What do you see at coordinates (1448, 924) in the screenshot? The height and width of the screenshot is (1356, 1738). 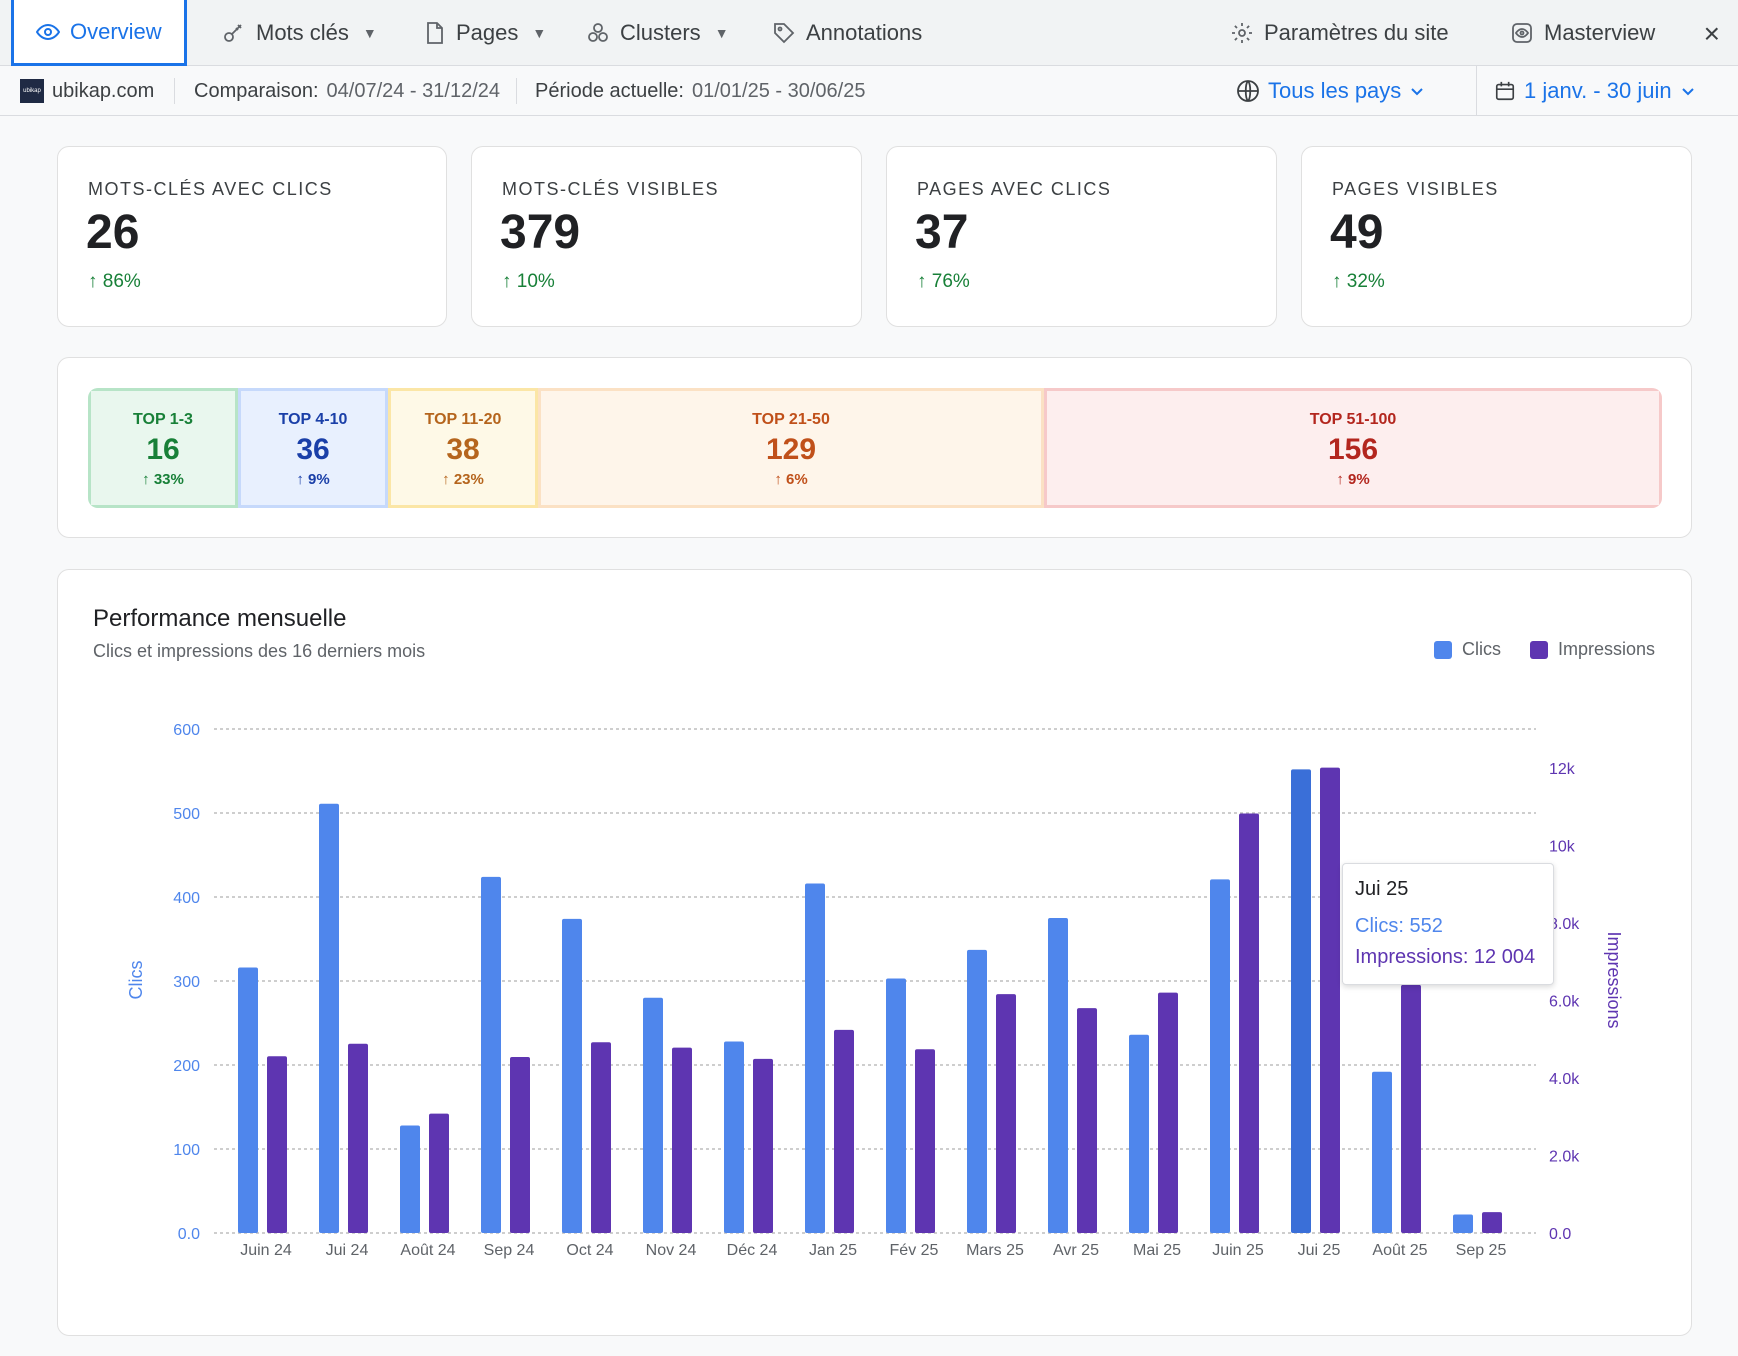 I see `chart-tooltip: Jui 25 Clics: 552 Impressions: 12 004` at bounding box center [1448, 924].